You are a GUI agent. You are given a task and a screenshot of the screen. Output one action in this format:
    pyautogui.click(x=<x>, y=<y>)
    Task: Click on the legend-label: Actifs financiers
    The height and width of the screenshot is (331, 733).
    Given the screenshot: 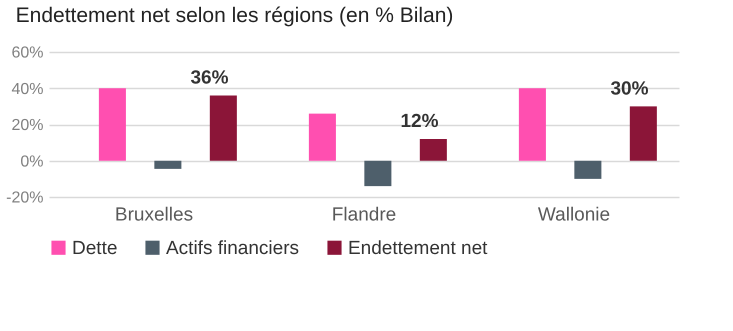 What is the action you would take?
    pyautogui.click(x=233, y=248)
    